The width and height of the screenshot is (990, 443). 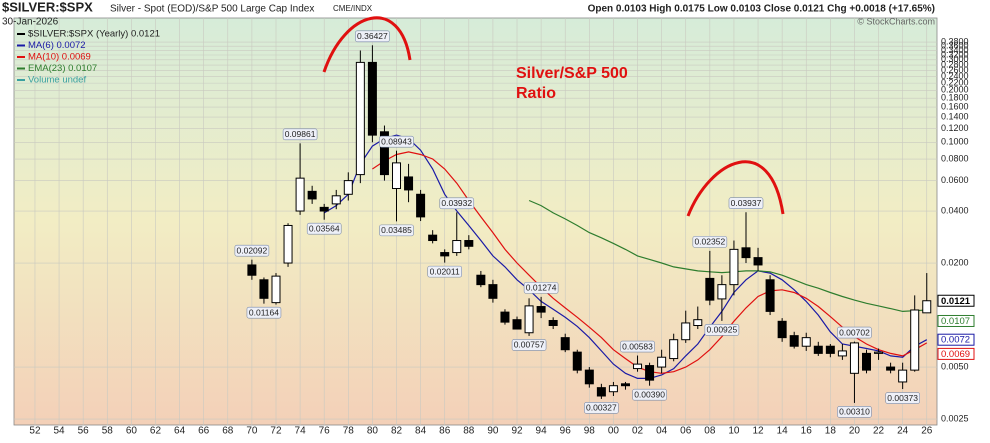 I want to click on y-tick-label: 0.1600, so click(x=955, y=106).